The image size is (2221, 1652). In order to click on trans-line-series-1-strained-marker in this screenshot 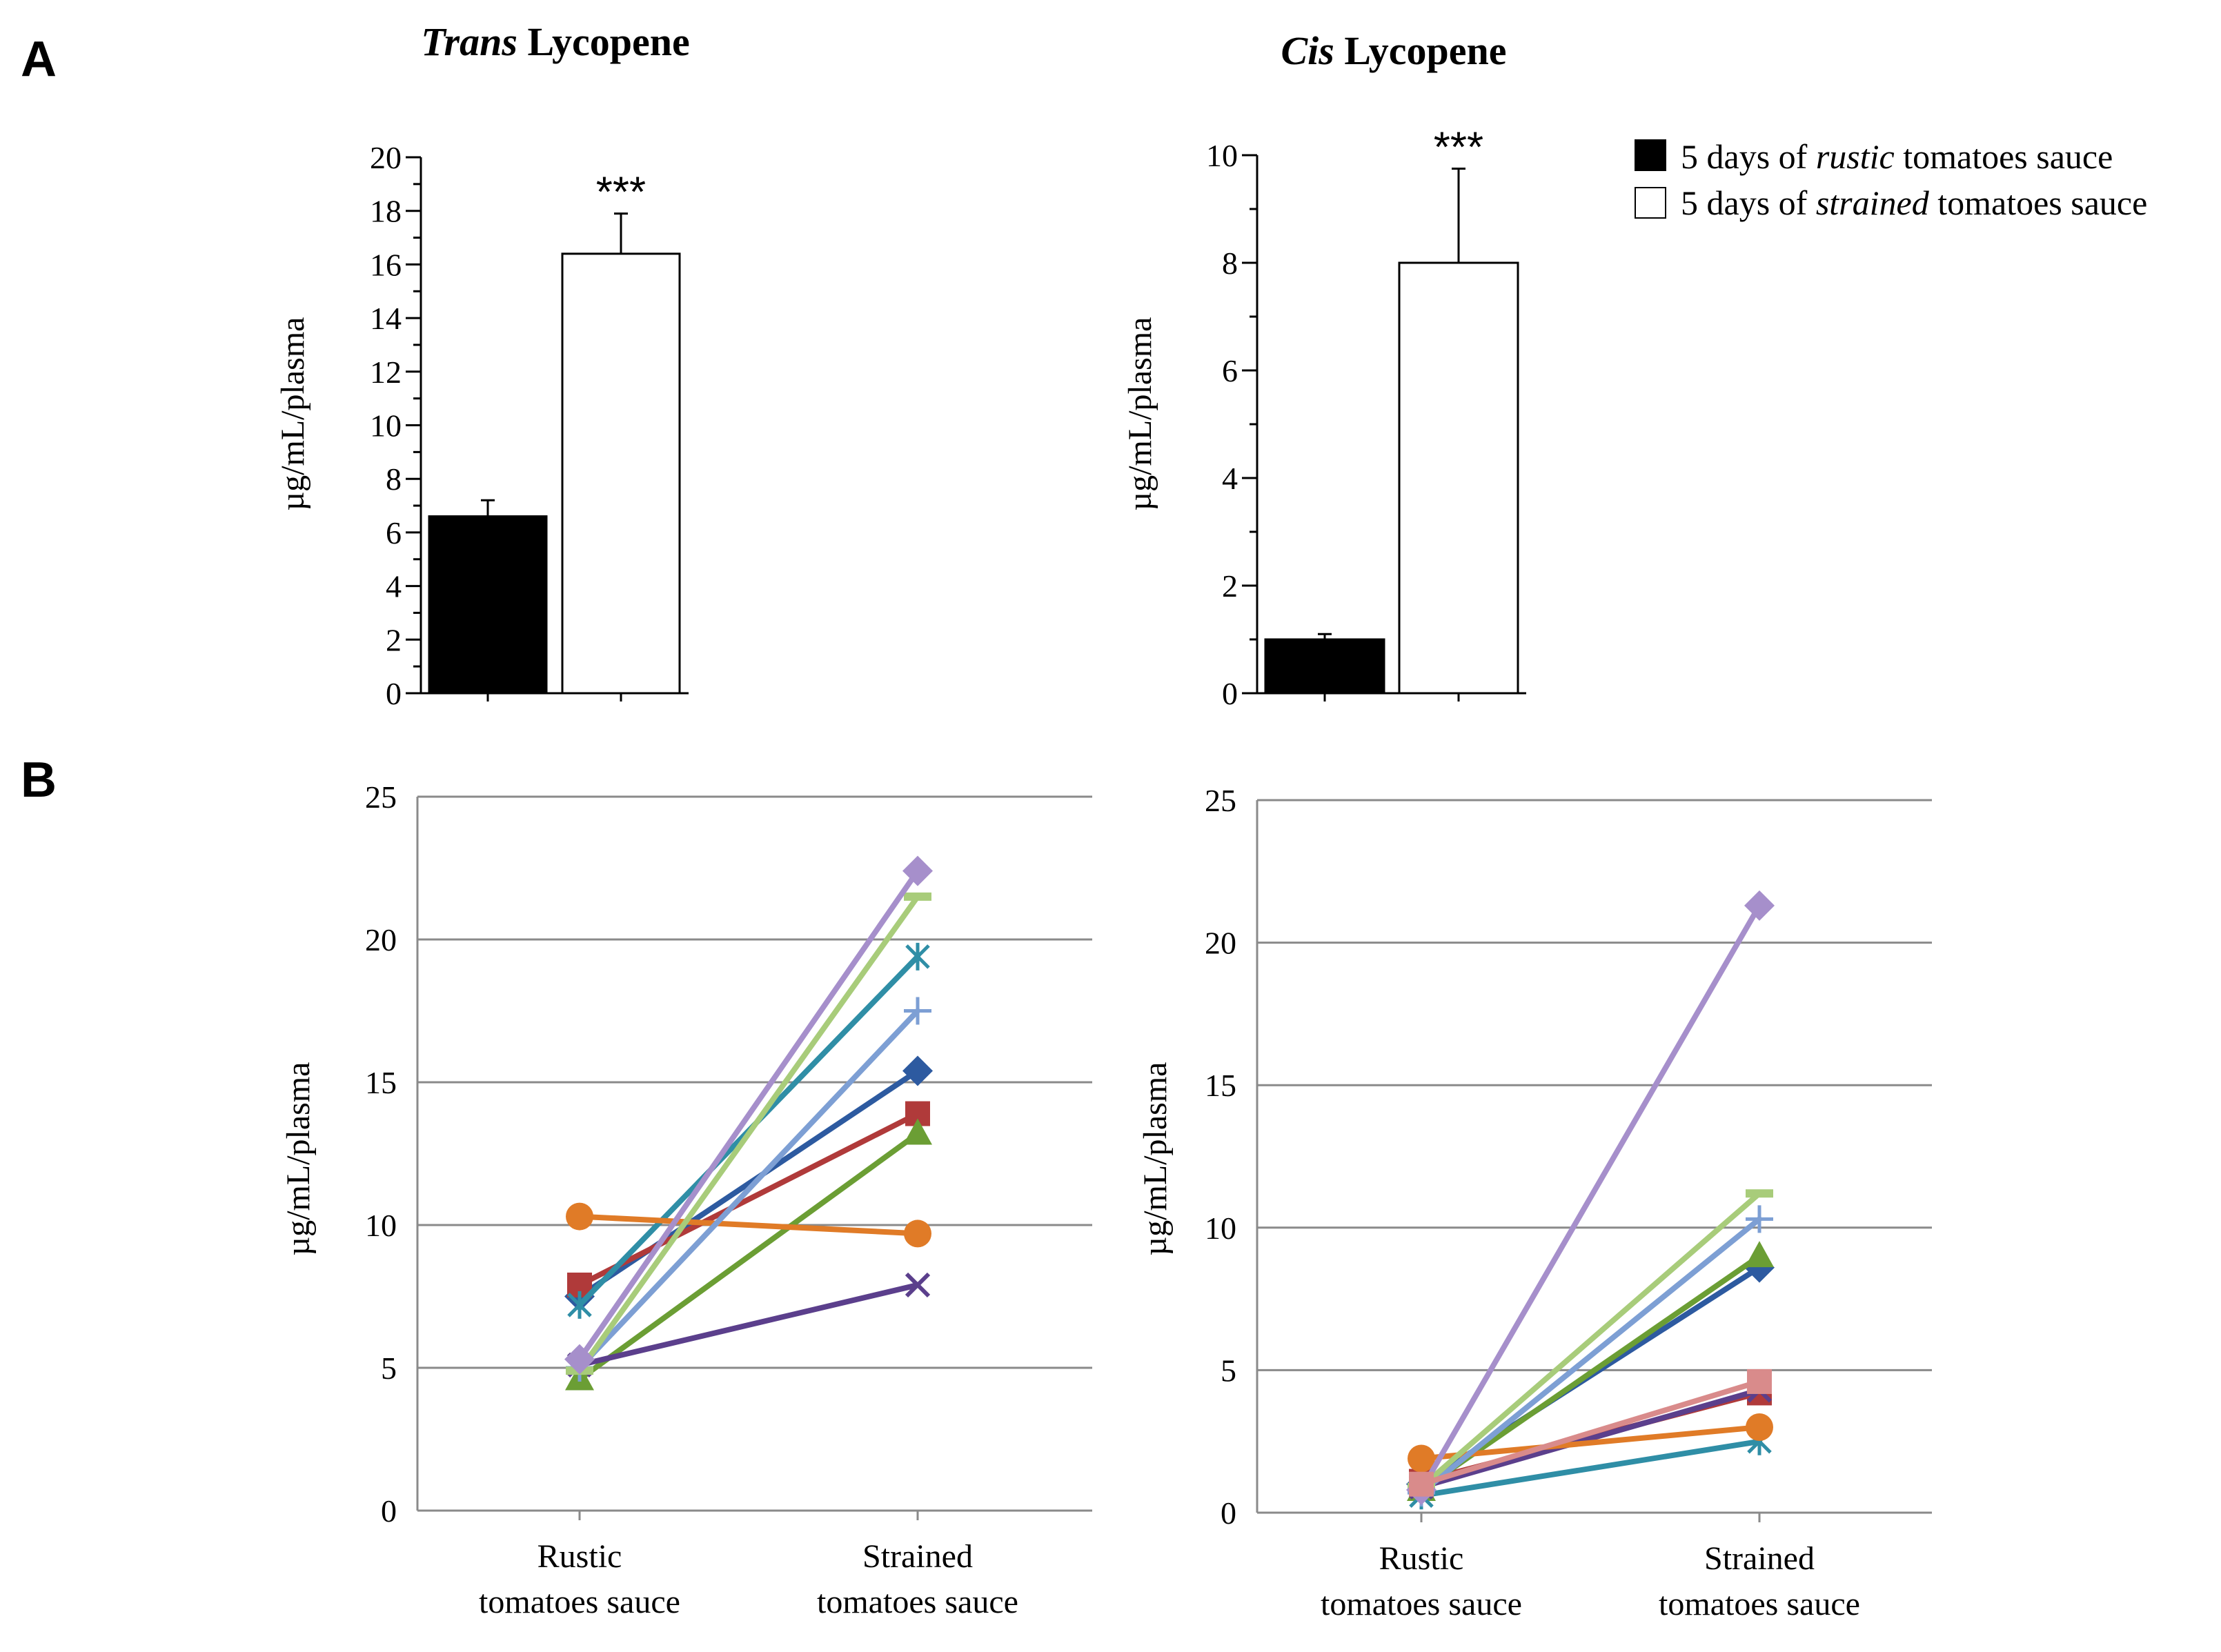, I will do `click(917, 1070)`.